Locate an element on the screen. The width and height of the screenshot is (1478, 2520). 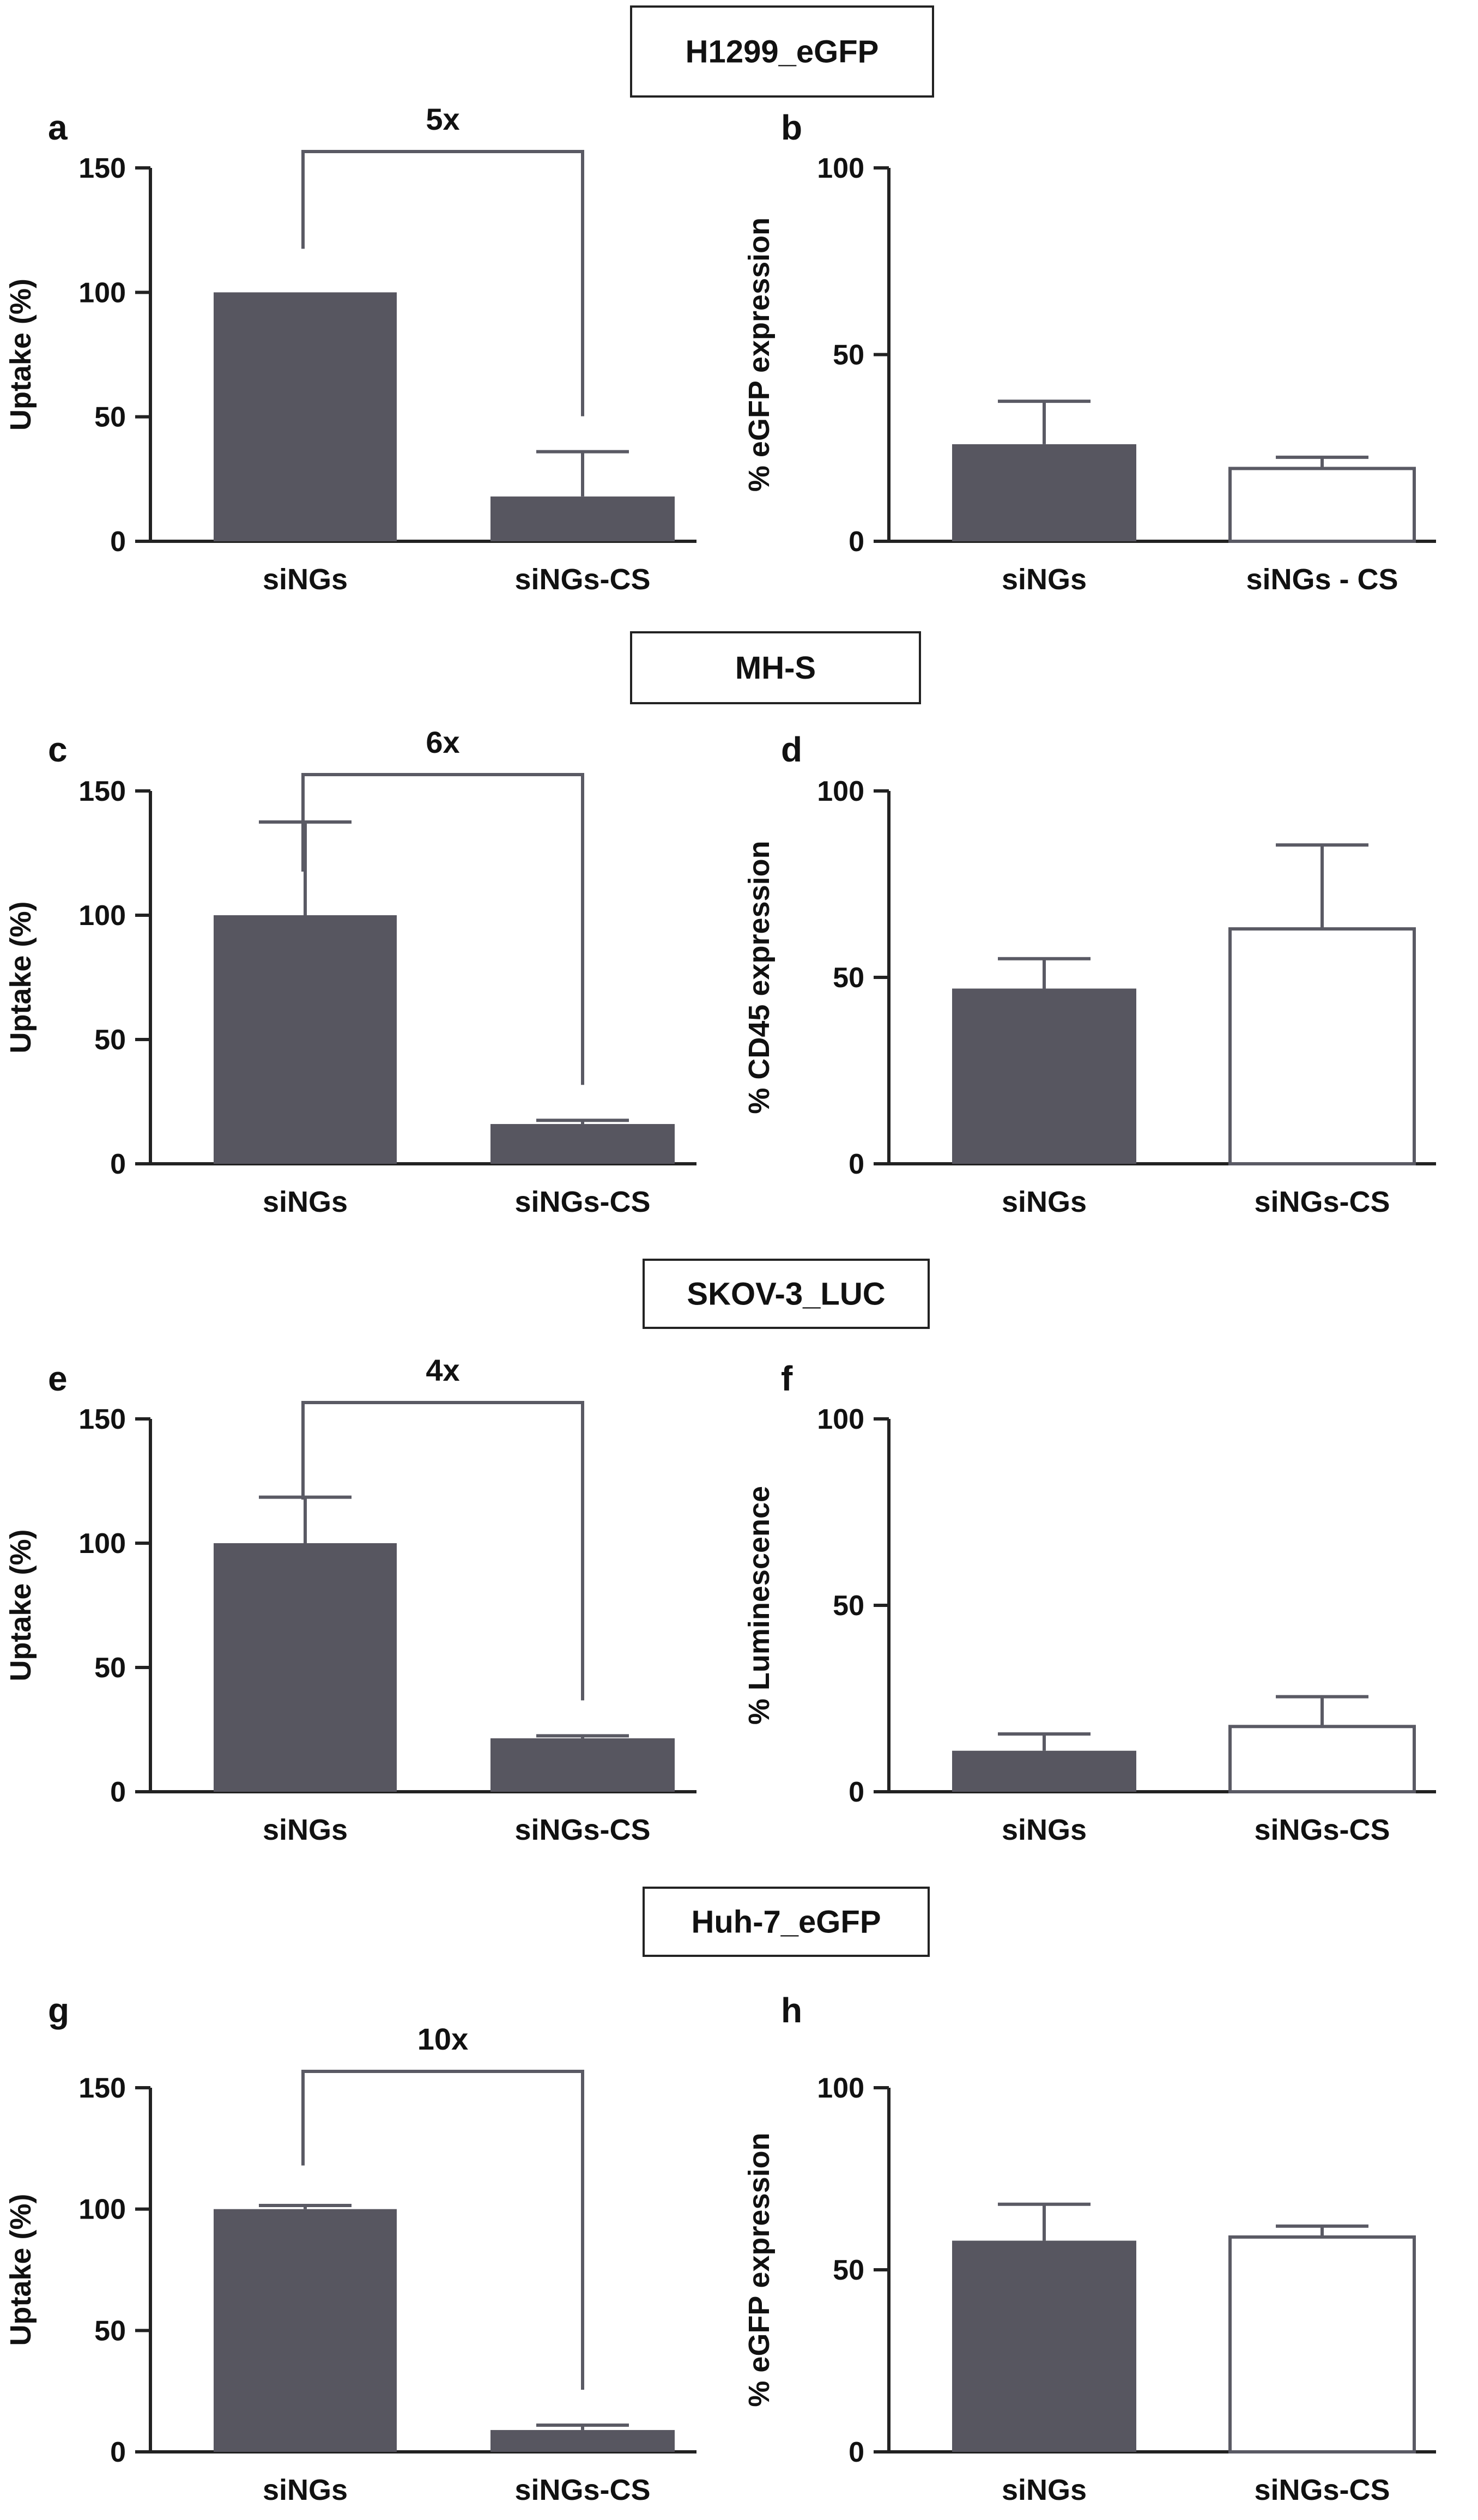
panel-g: g 0 50 100 150 Uptake (%) siNGs siNGs-CS 10x is located at coordinates (350, 2248).